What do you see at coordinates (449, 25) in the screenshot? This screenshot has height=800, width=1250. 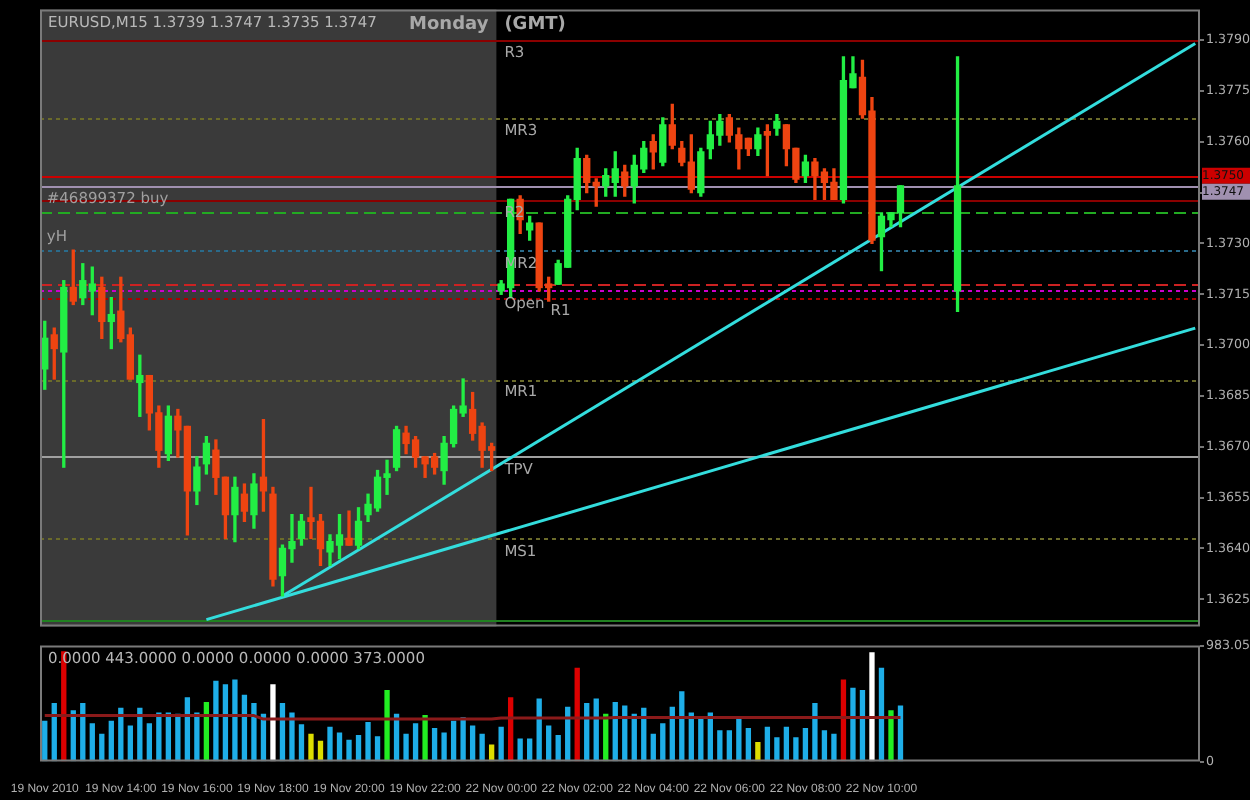 I see `annotation: Monday` at bounding box center [449, 25].